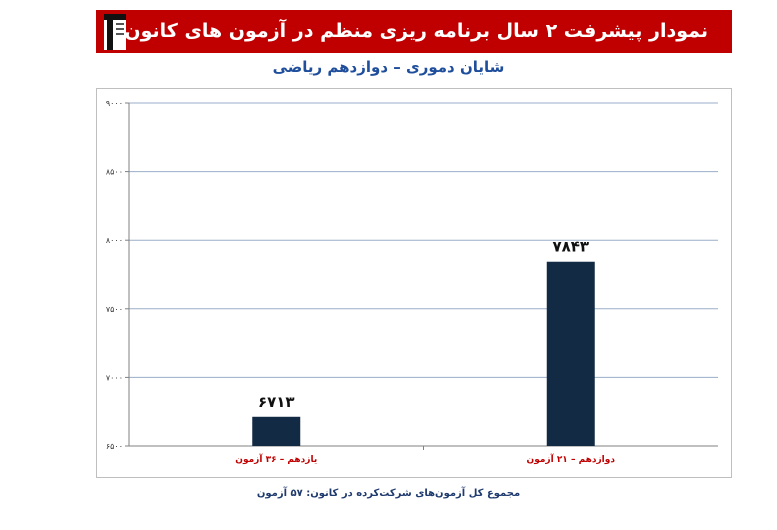 Image resolution: width=777 pixels, height=530 pixels. I want to click on data-label: ۶۷۱۳, so click(276, 402).